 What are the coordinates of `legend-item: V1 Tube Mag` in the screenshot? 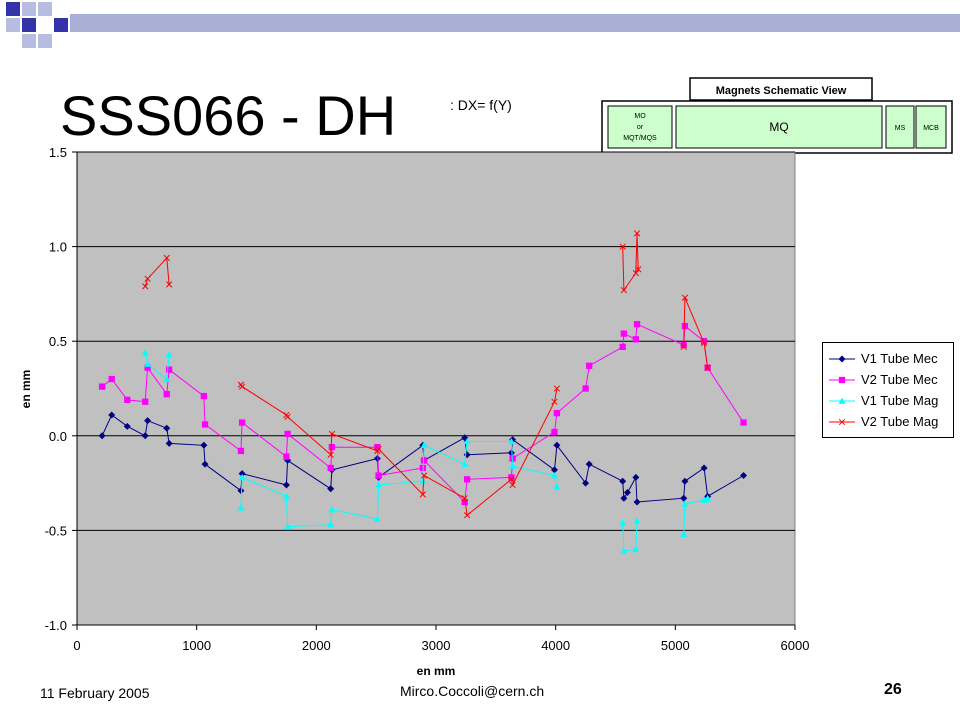 It's located at (888, 401).